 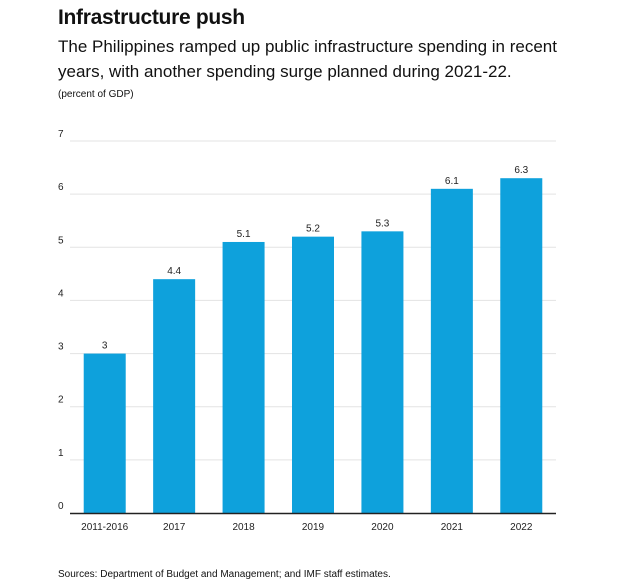 What do you see at coordinates (105, 346) in the screenshot?
I see `data-label: 3` at bounding box center [105, 346].